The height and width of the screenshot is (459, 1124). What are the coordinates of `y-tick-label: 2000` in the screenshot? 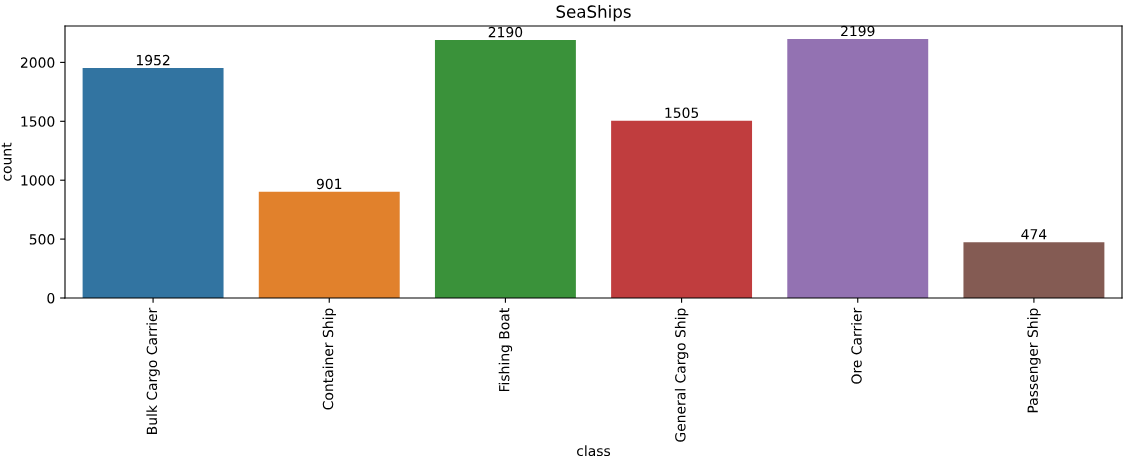 It's located at (37, 62).